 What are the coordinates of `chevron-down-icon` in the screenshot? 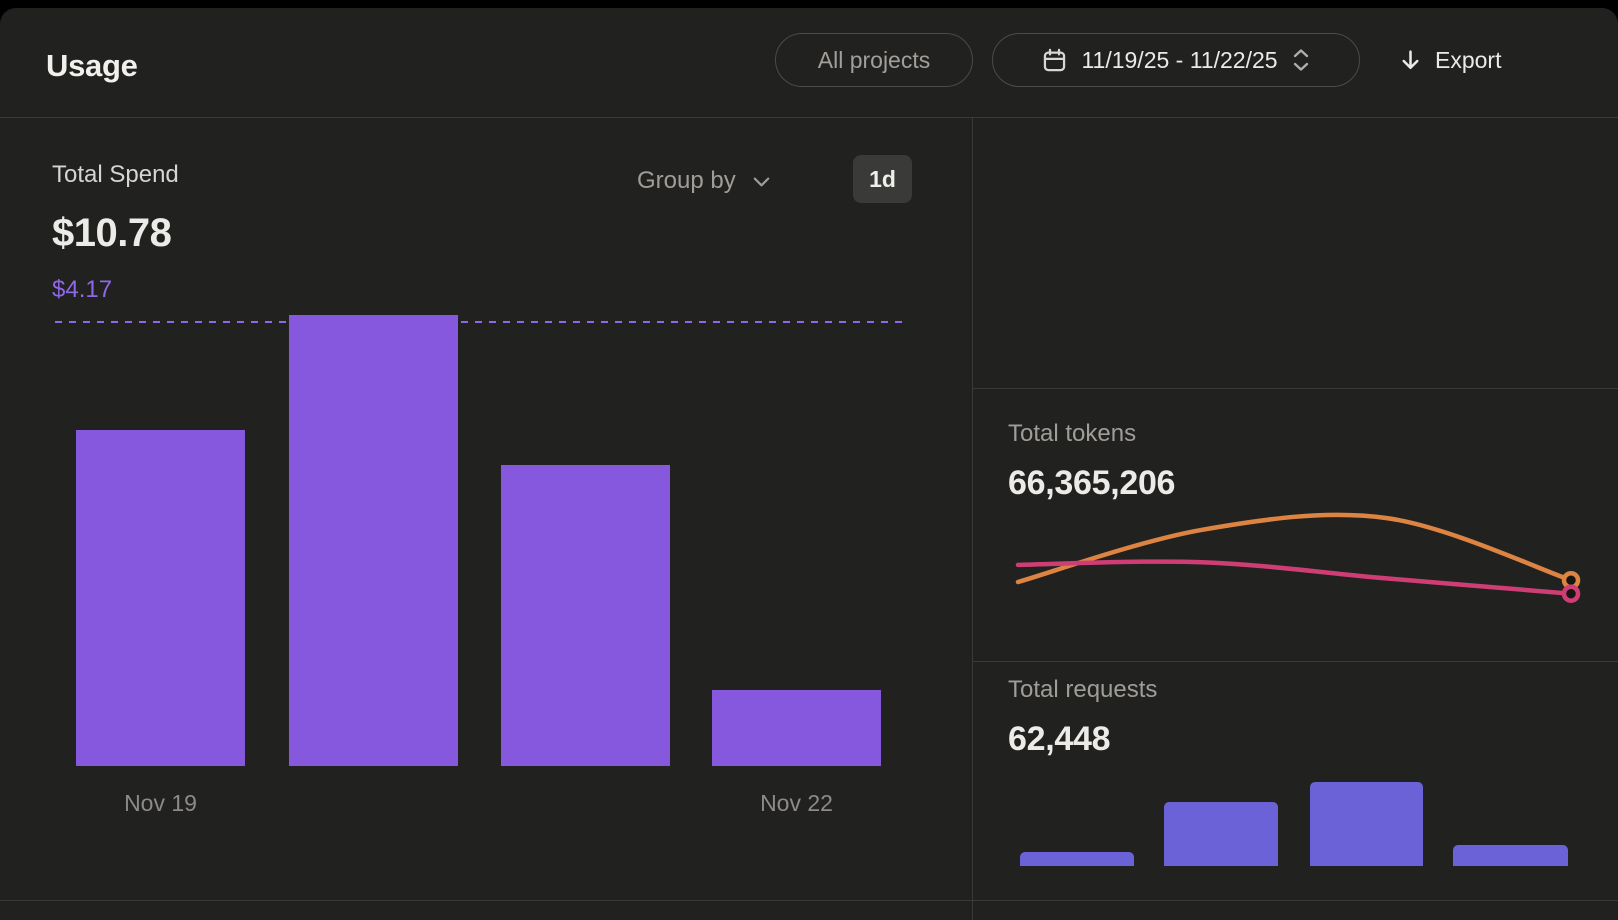 It's located at (761, 181).